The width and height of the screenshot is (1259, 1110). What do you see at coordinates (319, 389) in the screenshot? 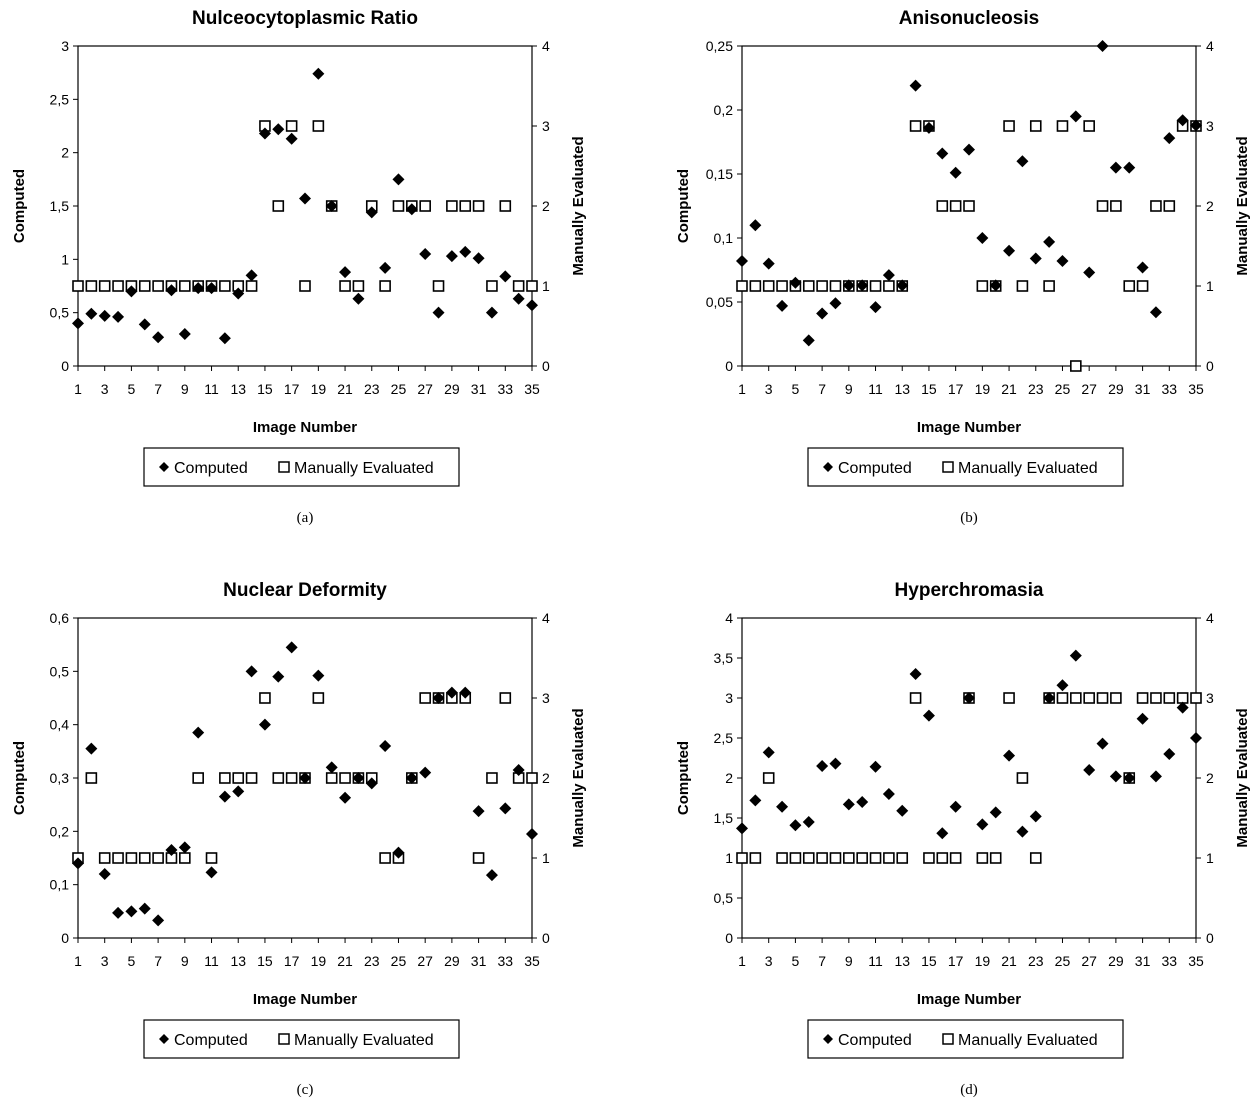
I see `x-tick-label: 19` at bounding box center [319, 389].